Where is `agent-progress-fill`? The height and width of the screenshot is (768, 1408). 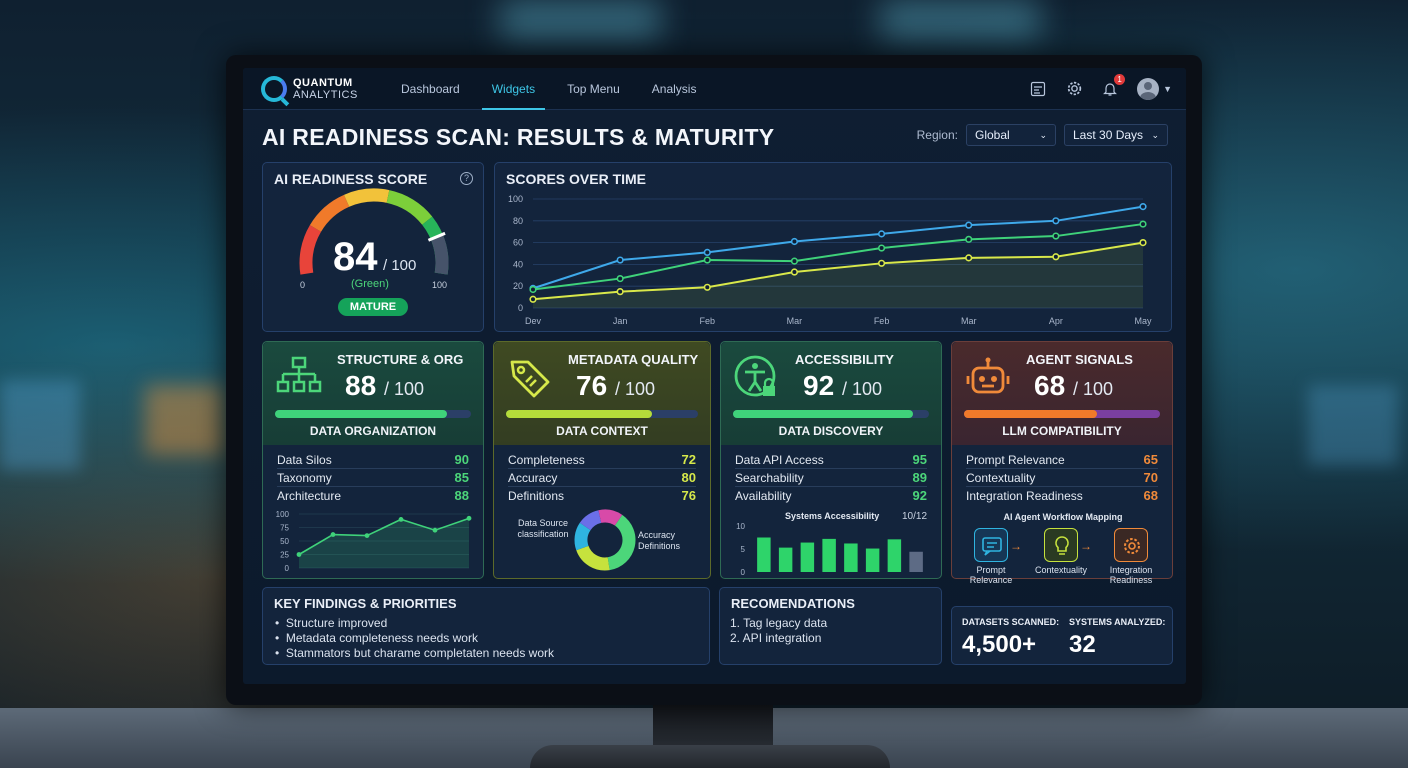
agent-progress-fill is located at coordinates (1031, 414).